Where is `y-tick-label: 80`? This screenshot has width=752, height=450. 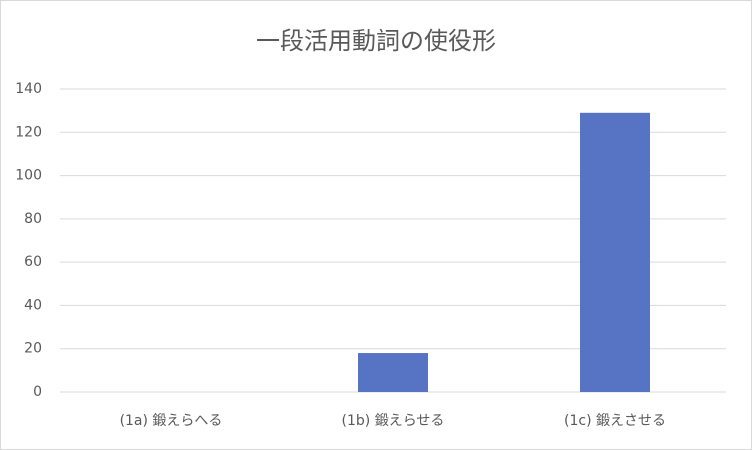 y-tick-label: 80 is located at coordinates (33, 219).